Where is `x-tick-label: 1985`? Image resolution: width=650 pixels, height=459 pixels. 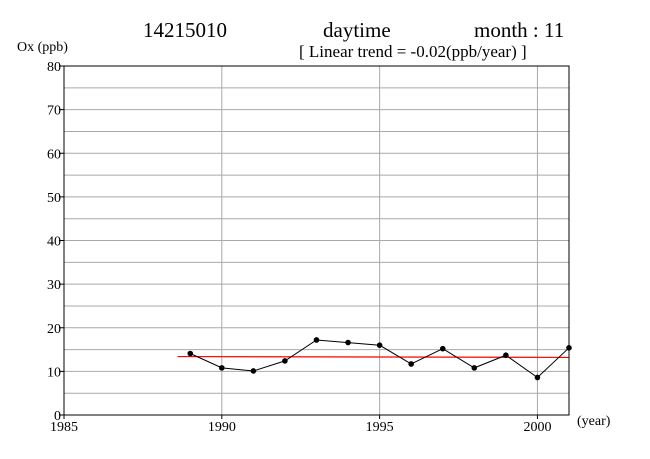 x-tick-label: 1985 is located at coordinates (64, 427).